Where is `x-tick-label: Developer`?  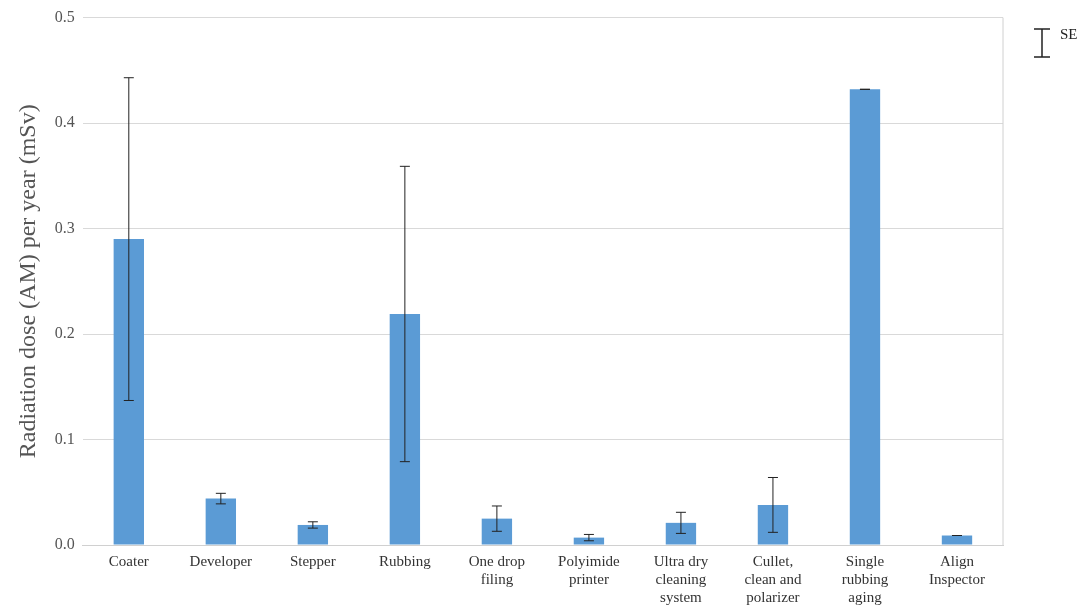 x-tick-label: Developer is located at coordinates (221, 560).